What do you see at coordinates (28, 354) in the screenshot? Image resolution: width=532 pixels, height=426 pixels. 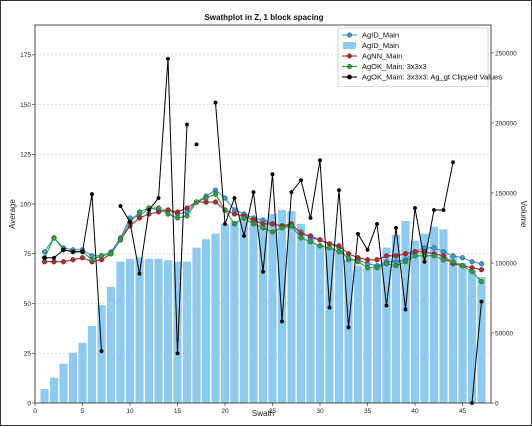 I see `y-tick-label: 25` at bounding box center [28, 354].